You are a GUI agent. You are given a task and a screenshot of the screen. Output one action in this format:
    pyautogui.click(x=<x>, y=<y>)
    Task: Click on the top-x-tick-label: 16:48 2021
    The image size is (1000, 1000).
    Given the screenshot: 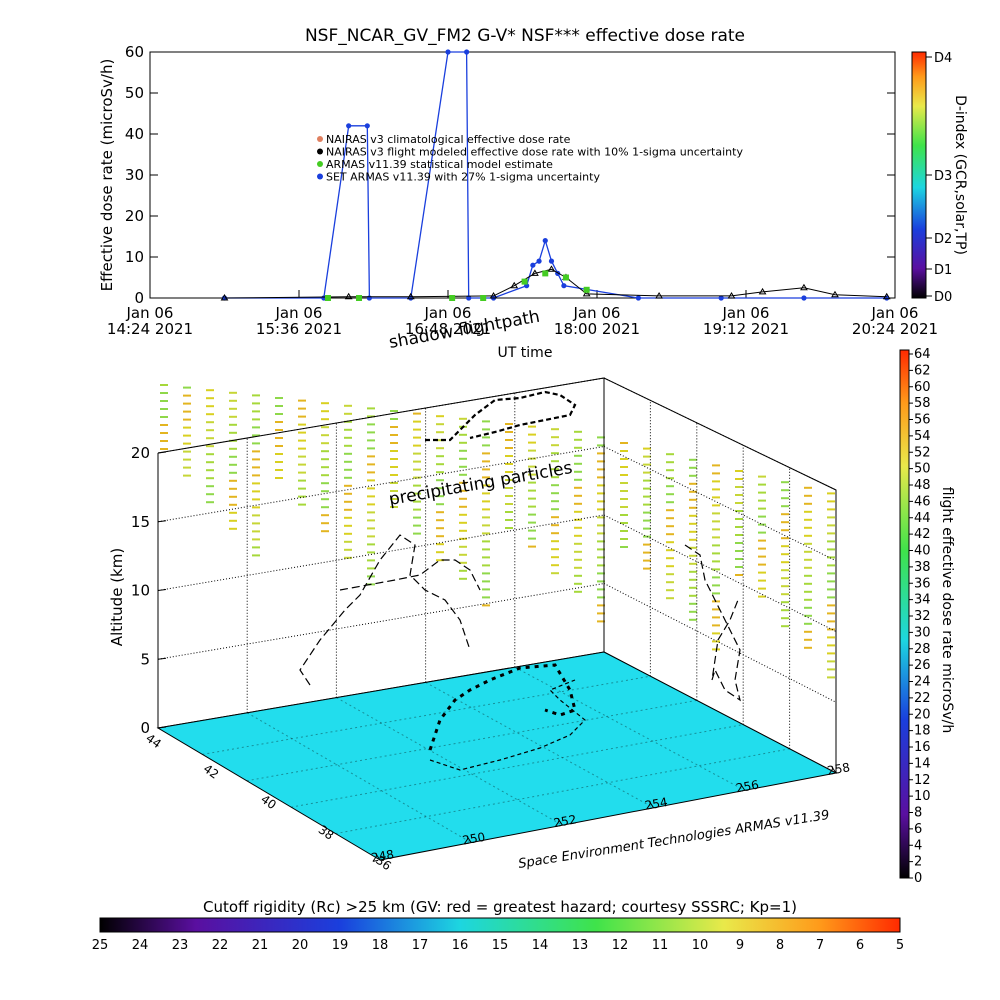 What is the action you would take?
    pyautogui.click(x=448, y=329)
    